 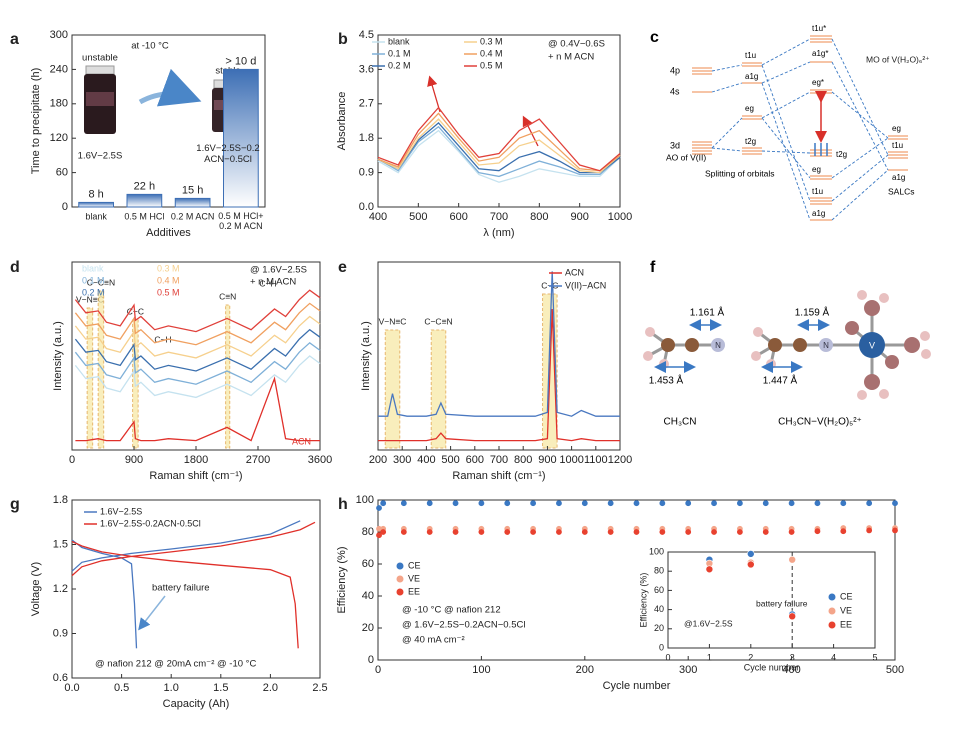 I want to click on y-tick-label: 100, so click(x=656, y=551).